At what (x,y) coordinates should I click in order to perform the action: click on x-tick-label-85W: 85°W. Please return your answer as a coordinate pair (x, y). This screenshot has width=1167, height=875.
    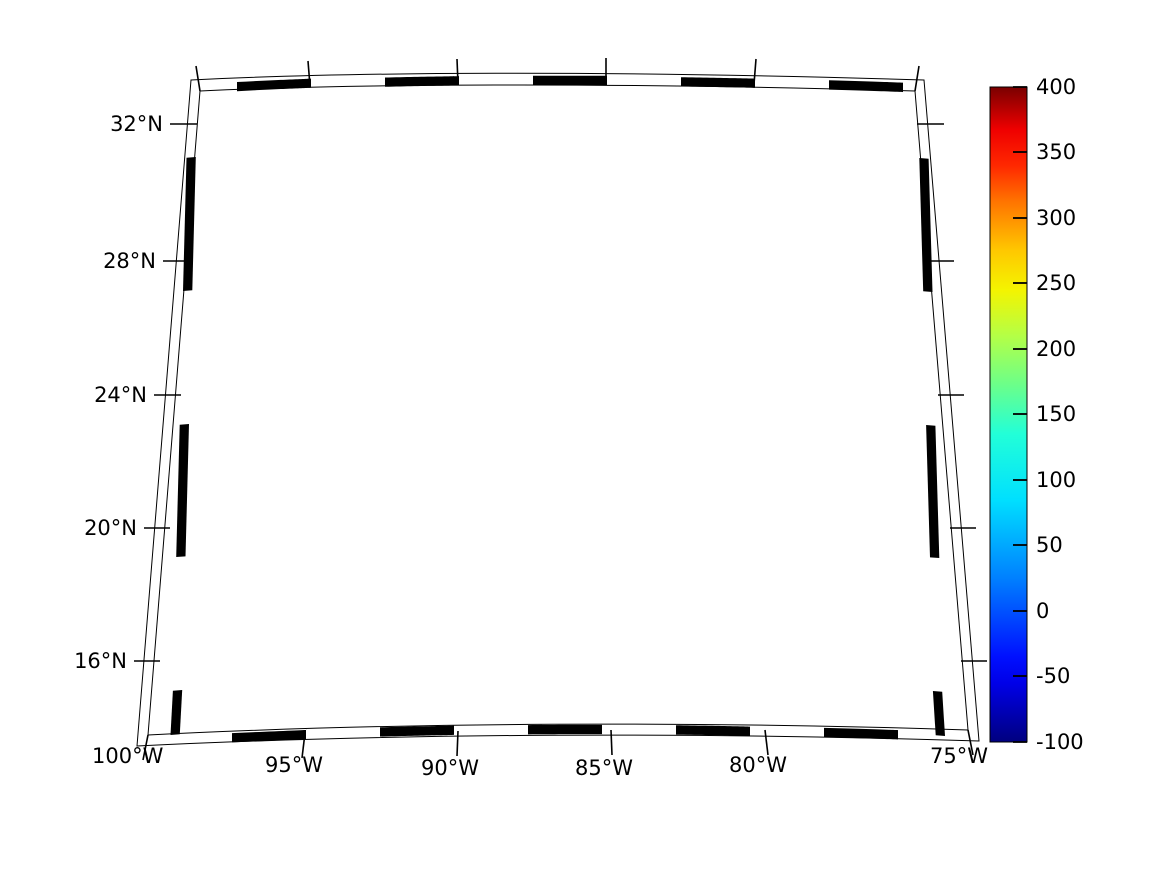
    Looking at the image, I should click on (604, 768).